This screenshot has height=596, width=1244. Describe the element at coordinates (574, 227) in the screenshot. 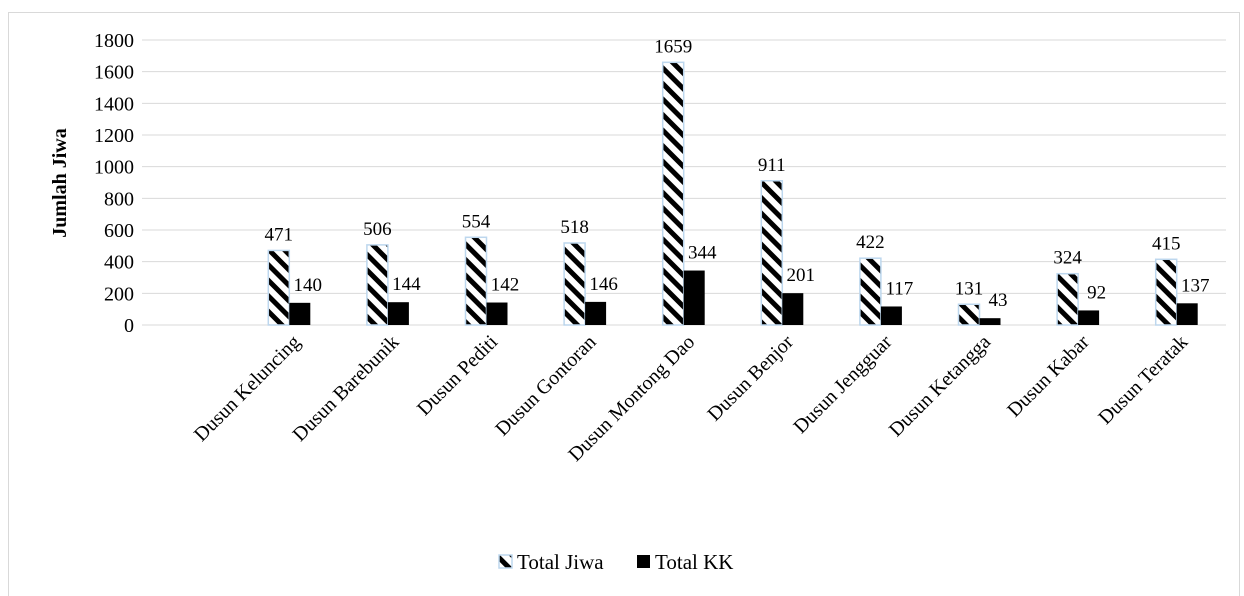

I see `data-label-total-jiwa: 518` at that location.